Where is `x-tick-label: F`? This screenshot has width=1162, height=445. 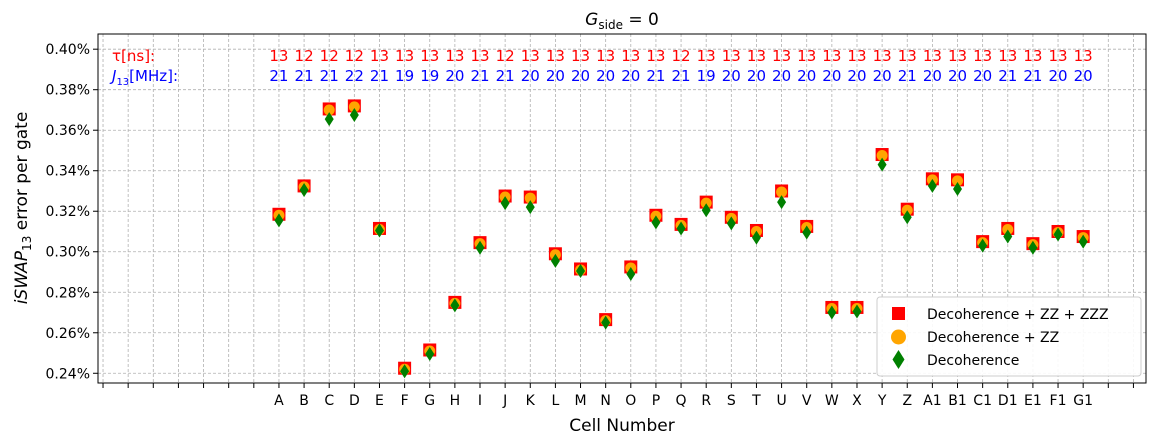
x-tick-label: F is located at coordinates (405, 401).